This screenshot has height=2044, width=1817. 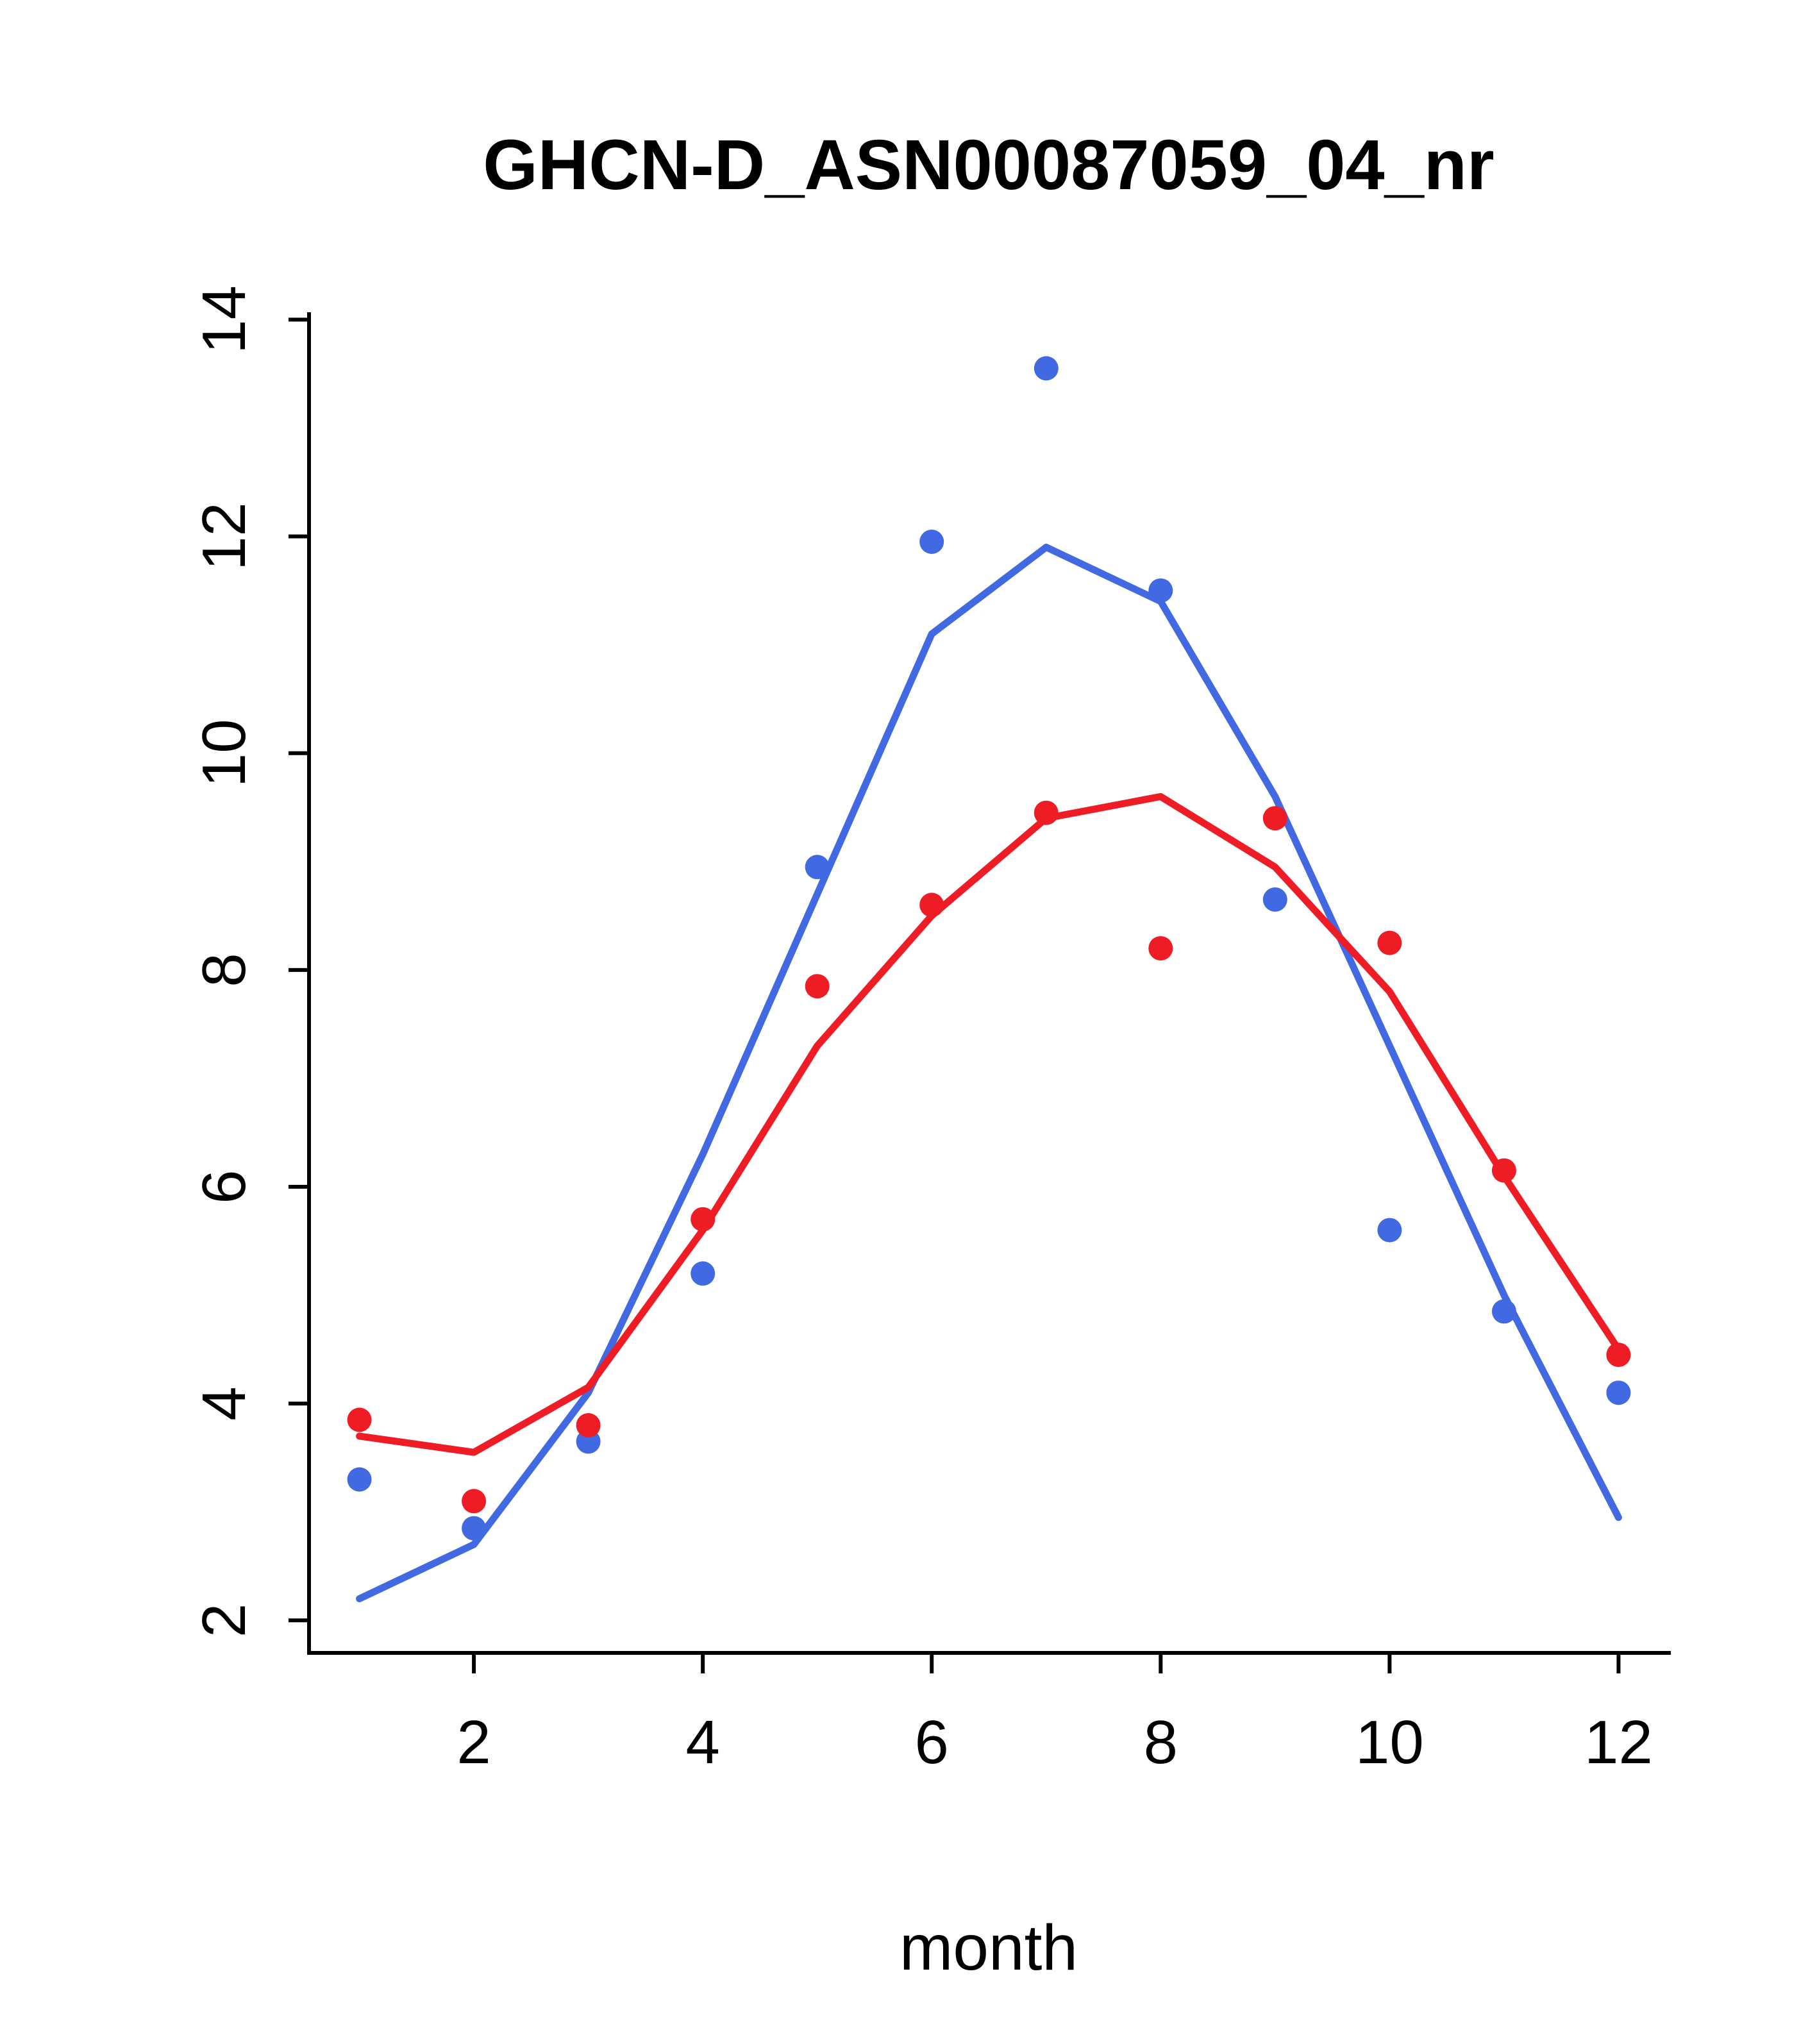 What do you see at coordinates (224, 970) in the screenshot?
I see `y-tick-label: 8` at bounding box center [224, 970].